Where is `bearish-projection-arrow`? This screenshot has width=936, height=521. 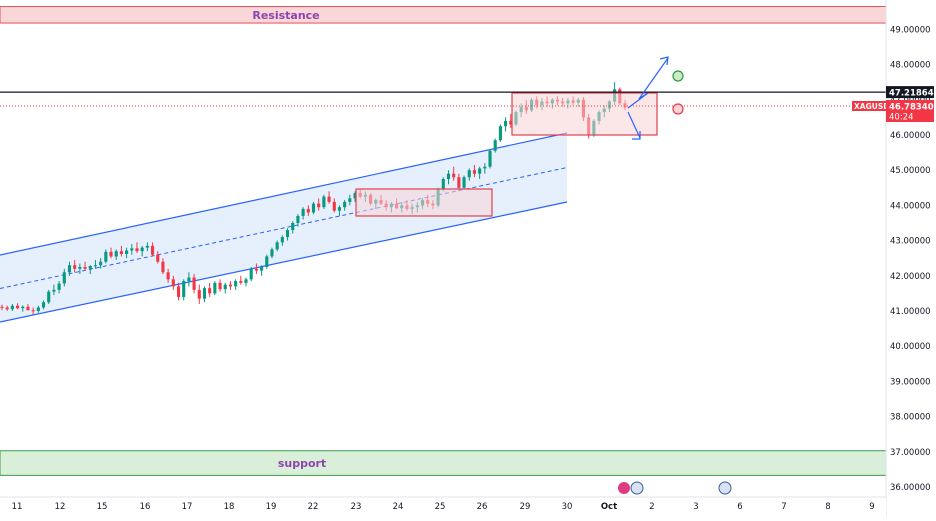 bearish-projection-arrow is located at coordinates (634, 125).